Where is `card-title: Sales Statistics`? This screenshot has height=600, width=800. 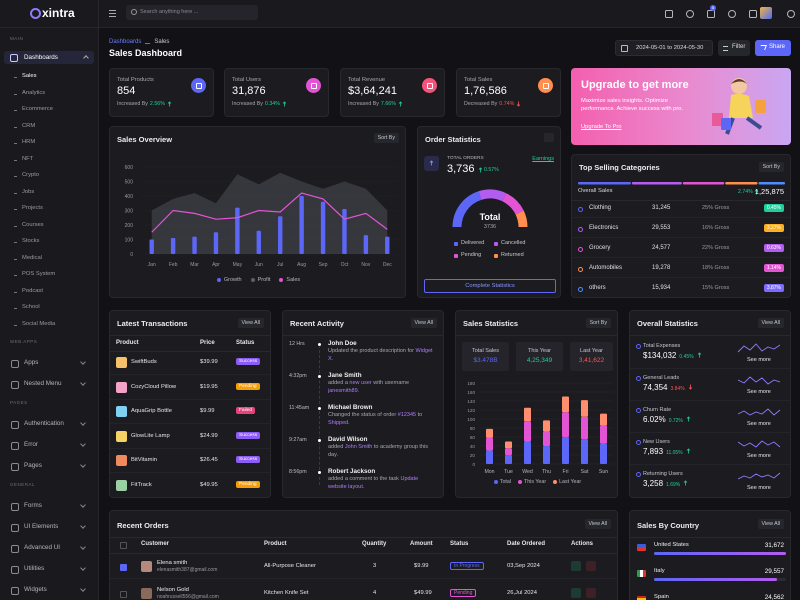 card-title: Sales Statistics is located at coordinates (491, 323).